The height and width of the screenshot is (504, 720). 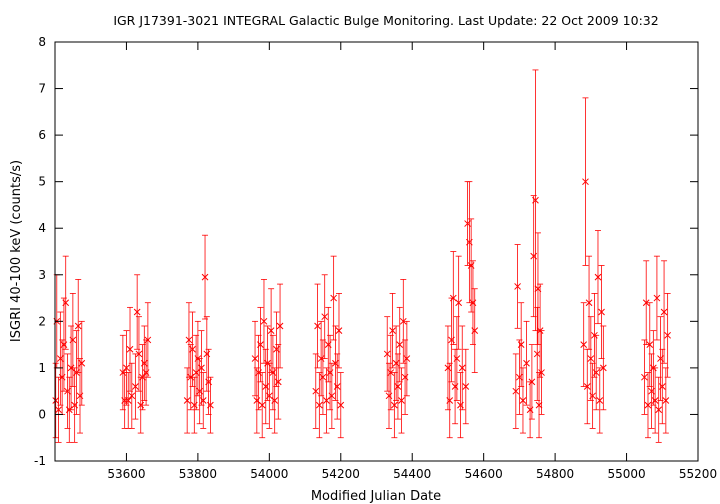 I want to click on x-tick-label: 53600, so click(x=126, y=474).